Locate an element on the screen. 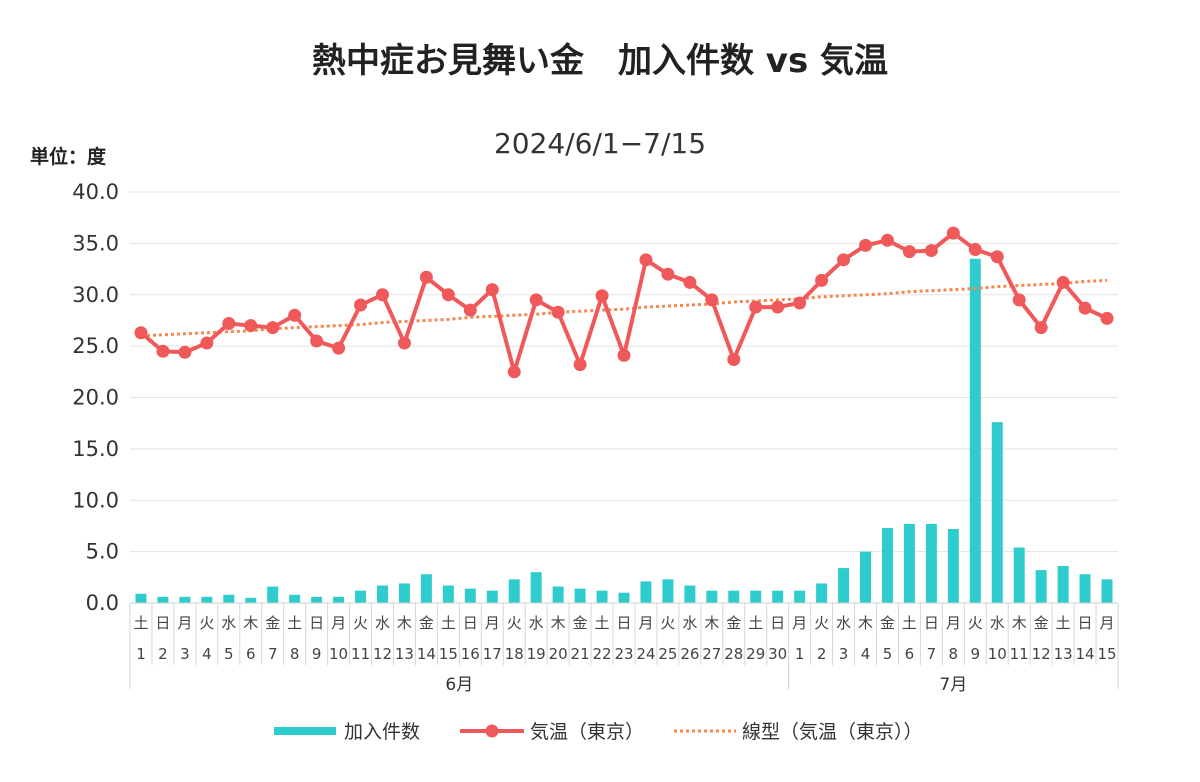 This screenshot has height=782, width=1200. x-tick-day: 29 is located at coordinates (755, 654).